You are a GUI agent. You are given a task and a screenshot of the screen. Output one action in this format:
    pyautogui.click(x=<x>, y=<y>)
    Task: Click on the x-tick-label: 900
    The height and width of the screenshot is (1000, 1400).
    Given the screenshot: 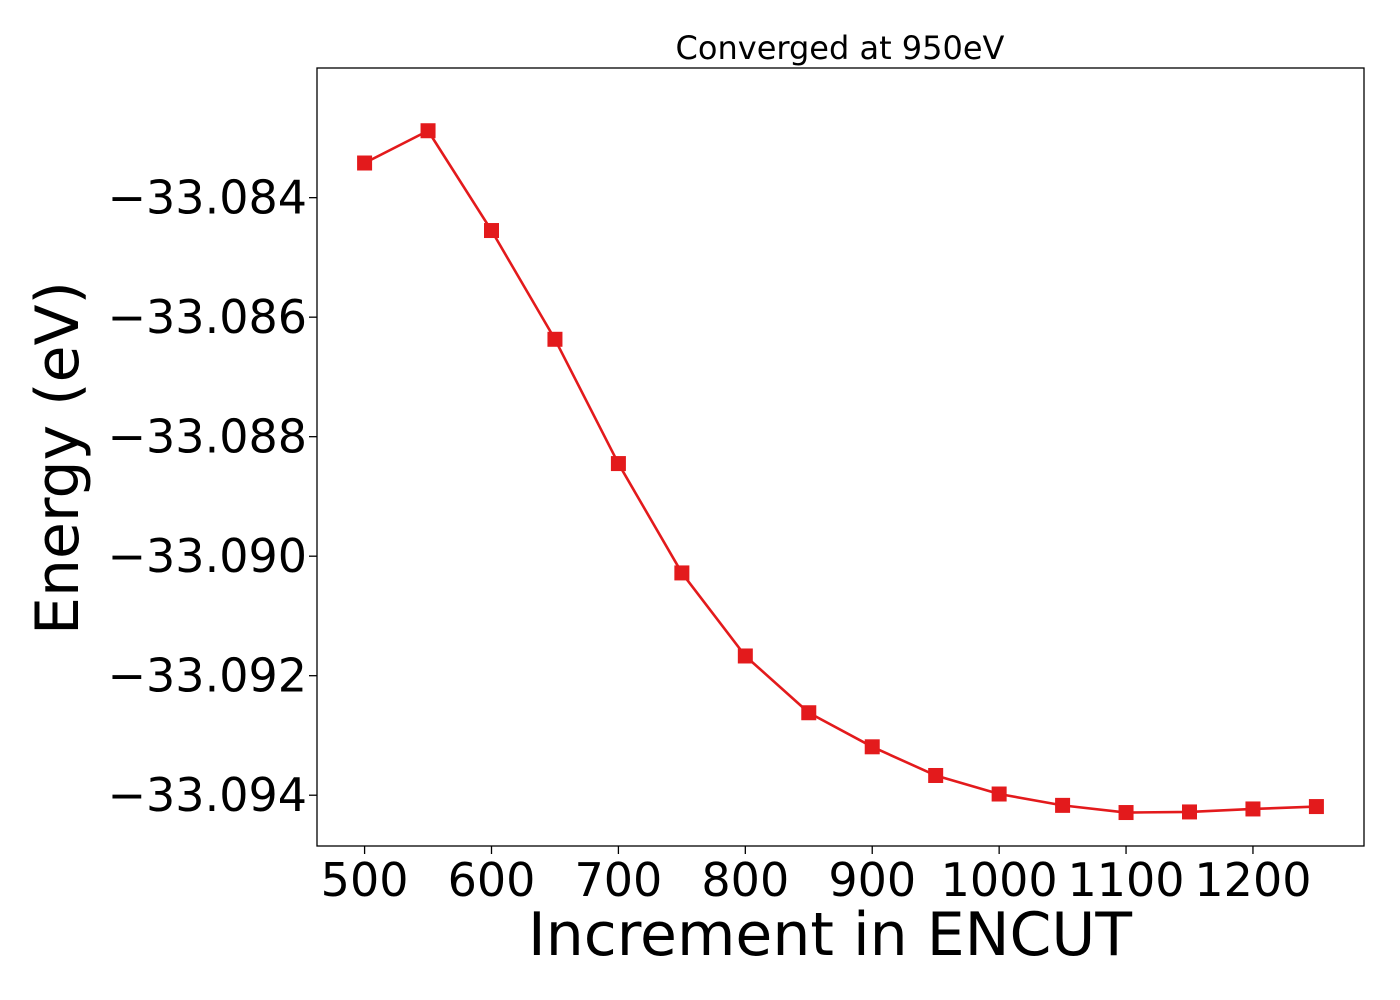 What is the action you would take?
    pyautogui.click(x=872, y=880)
    